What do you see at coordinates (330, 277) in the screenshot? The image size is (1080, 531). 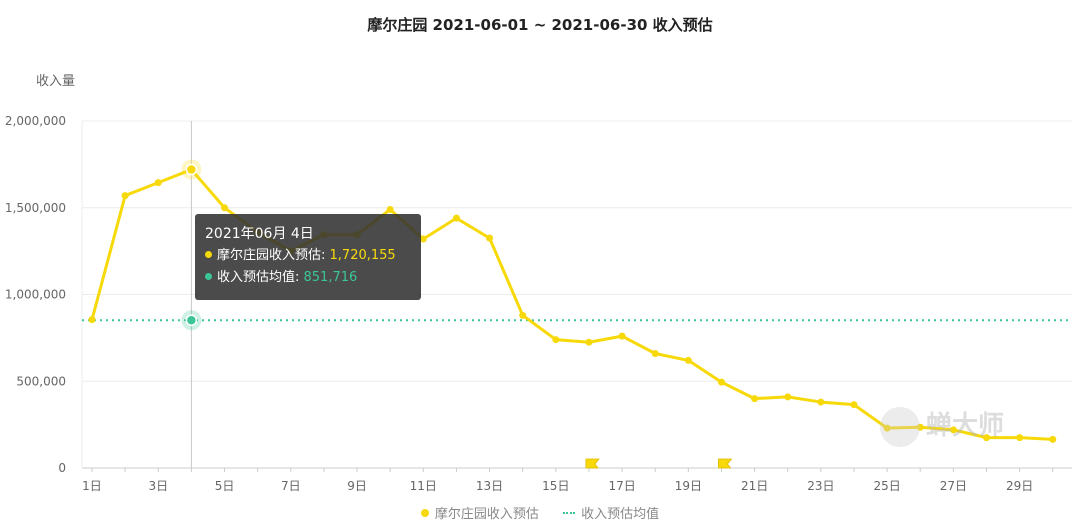 I see `tooltip-row-value: 851,716` at bounding box center [330, 277].